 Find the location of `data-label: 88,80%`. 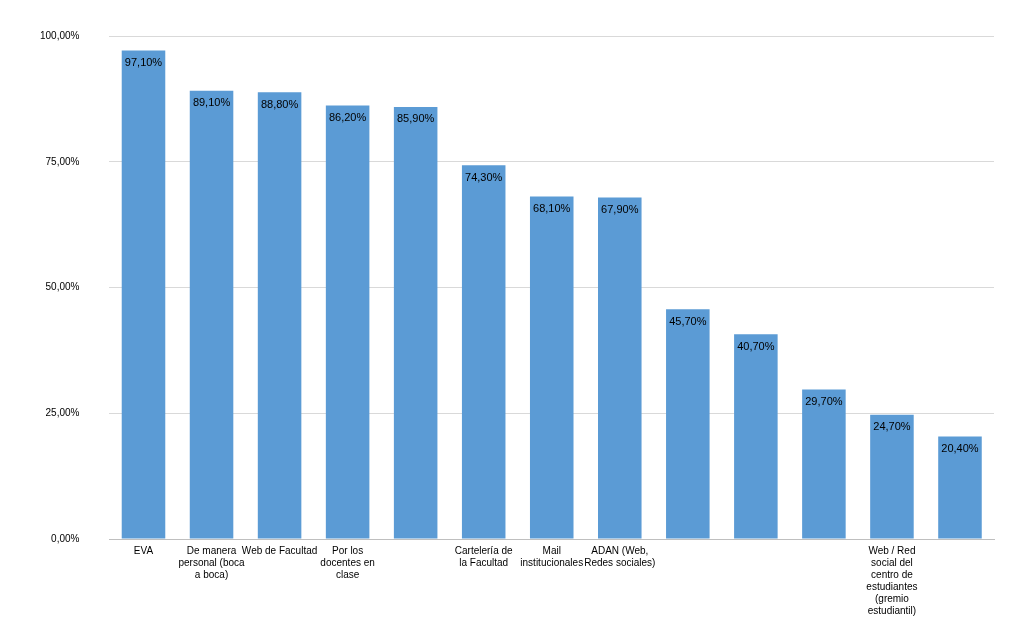

data-label: 88,80% is located at coordinates (279, 103).